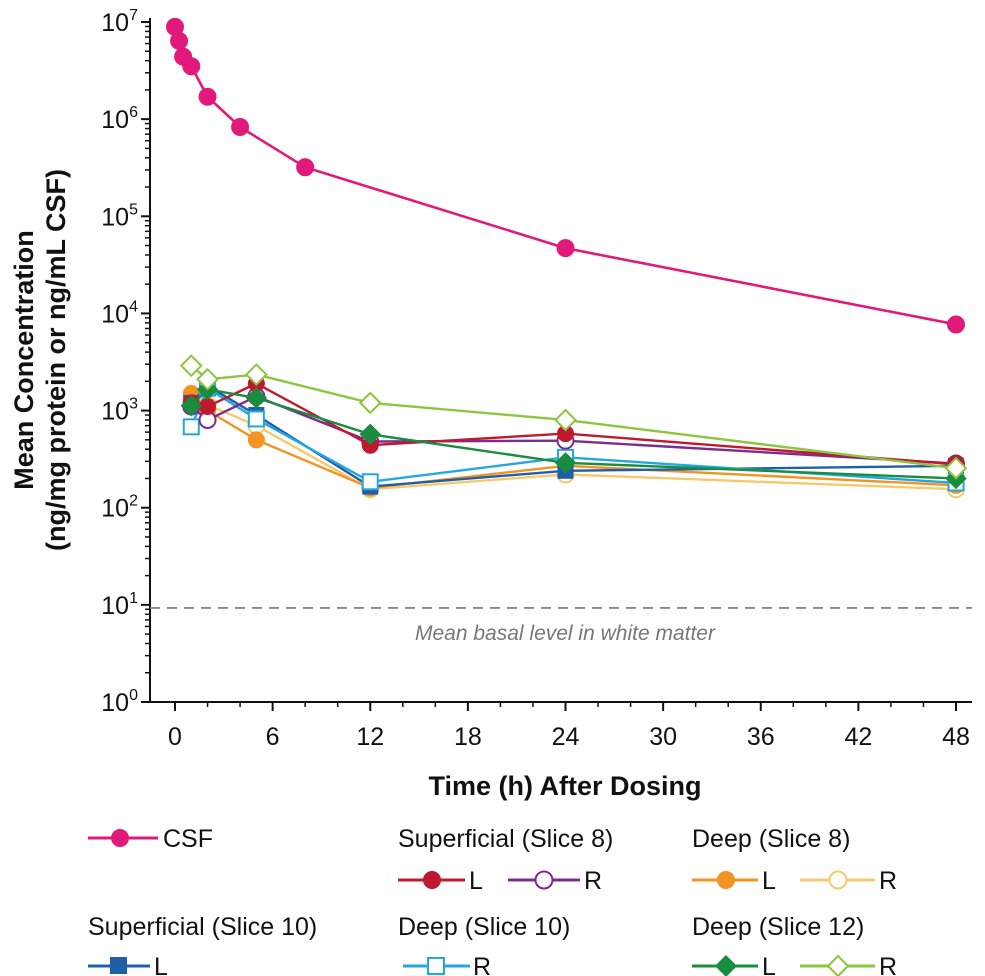  Describe the element at coordinates (119, 313) in the screenshot. I see `y-tick-label: 10⁴` at that location.